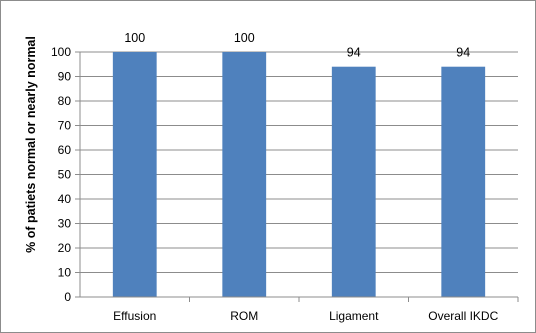  I want to click on y-tick-label-0: 0, so click(67, 297).